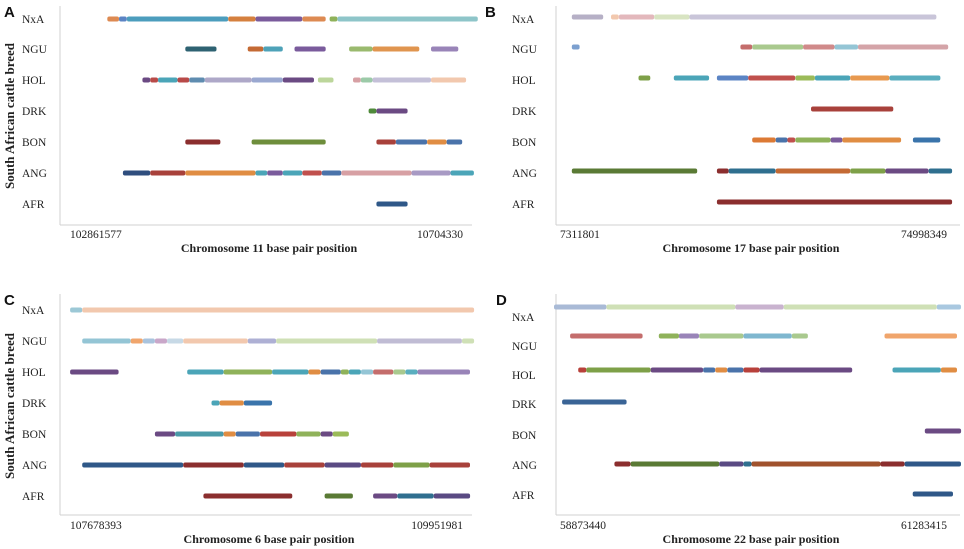 This screenshot has height=549, width=964. Describe the element at coordinates (9, 12) in the screenshot. I see `panel-letter-a: A` at that location.